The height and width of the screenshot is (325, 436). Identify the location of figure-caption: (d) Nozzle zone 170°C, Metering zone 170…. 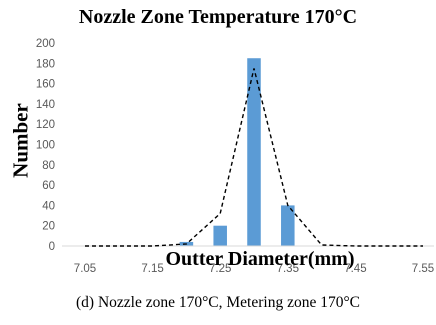
(218, 302).